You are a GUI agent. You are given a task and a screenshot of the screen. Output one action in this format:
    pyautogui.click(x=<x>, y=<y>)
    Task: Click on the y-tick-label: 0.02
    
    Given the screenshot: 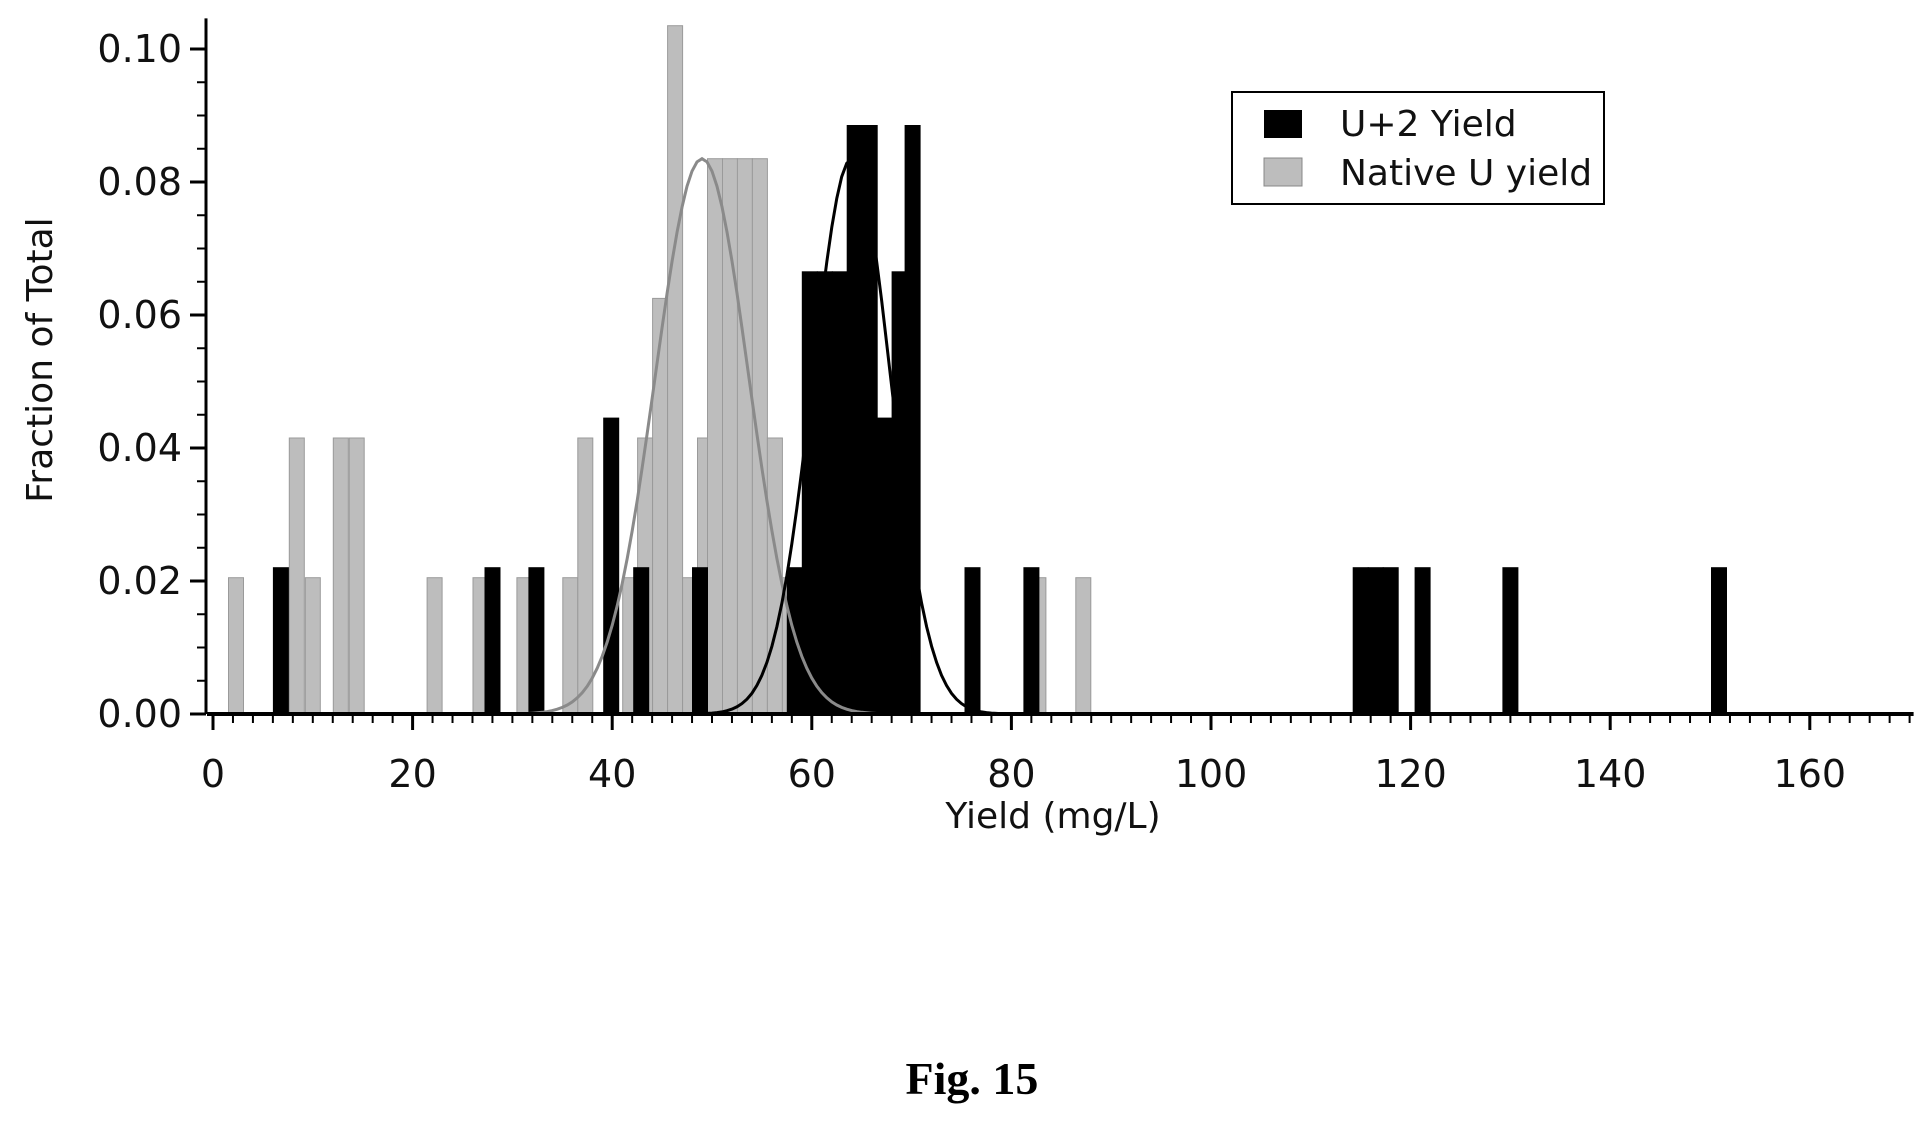 What is the action you would take?
    pyautogui.click(x=139, y=581)
    